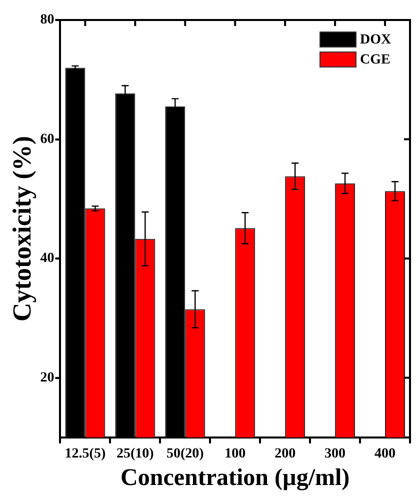 This screenshot has height=501, width=420. What do you see at coordinates (235, 454) in the screenshot?
I see `x-tick-label: 100` at bounding box center [235, 454].